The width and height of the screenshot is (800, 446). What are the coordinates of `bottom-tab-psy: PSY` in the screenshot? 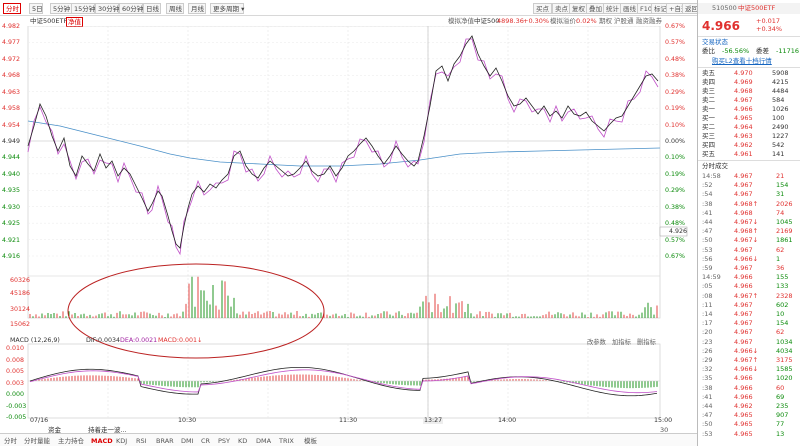 It's located at (224, 441).